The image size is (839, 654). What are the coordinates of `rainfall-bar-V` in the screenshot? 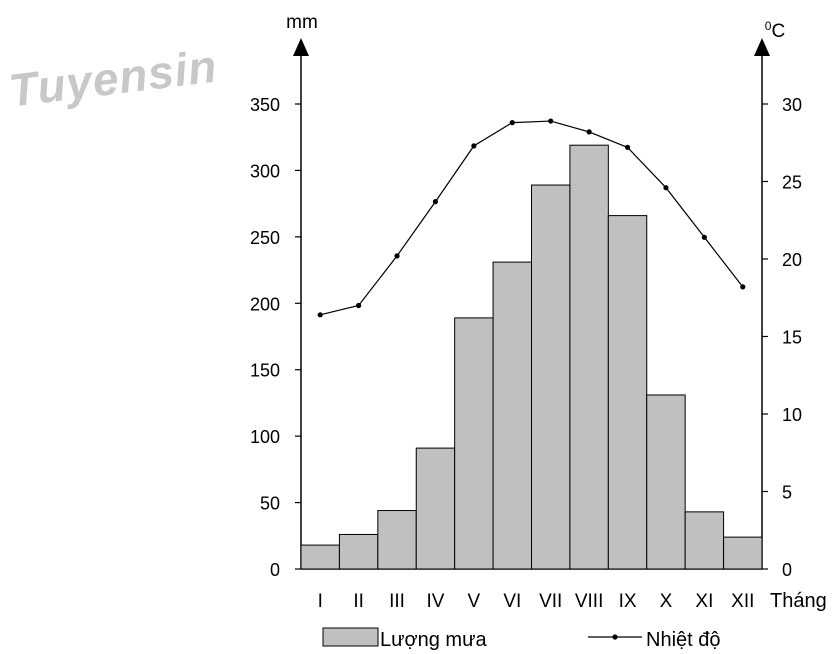 It's located at (474, 443).